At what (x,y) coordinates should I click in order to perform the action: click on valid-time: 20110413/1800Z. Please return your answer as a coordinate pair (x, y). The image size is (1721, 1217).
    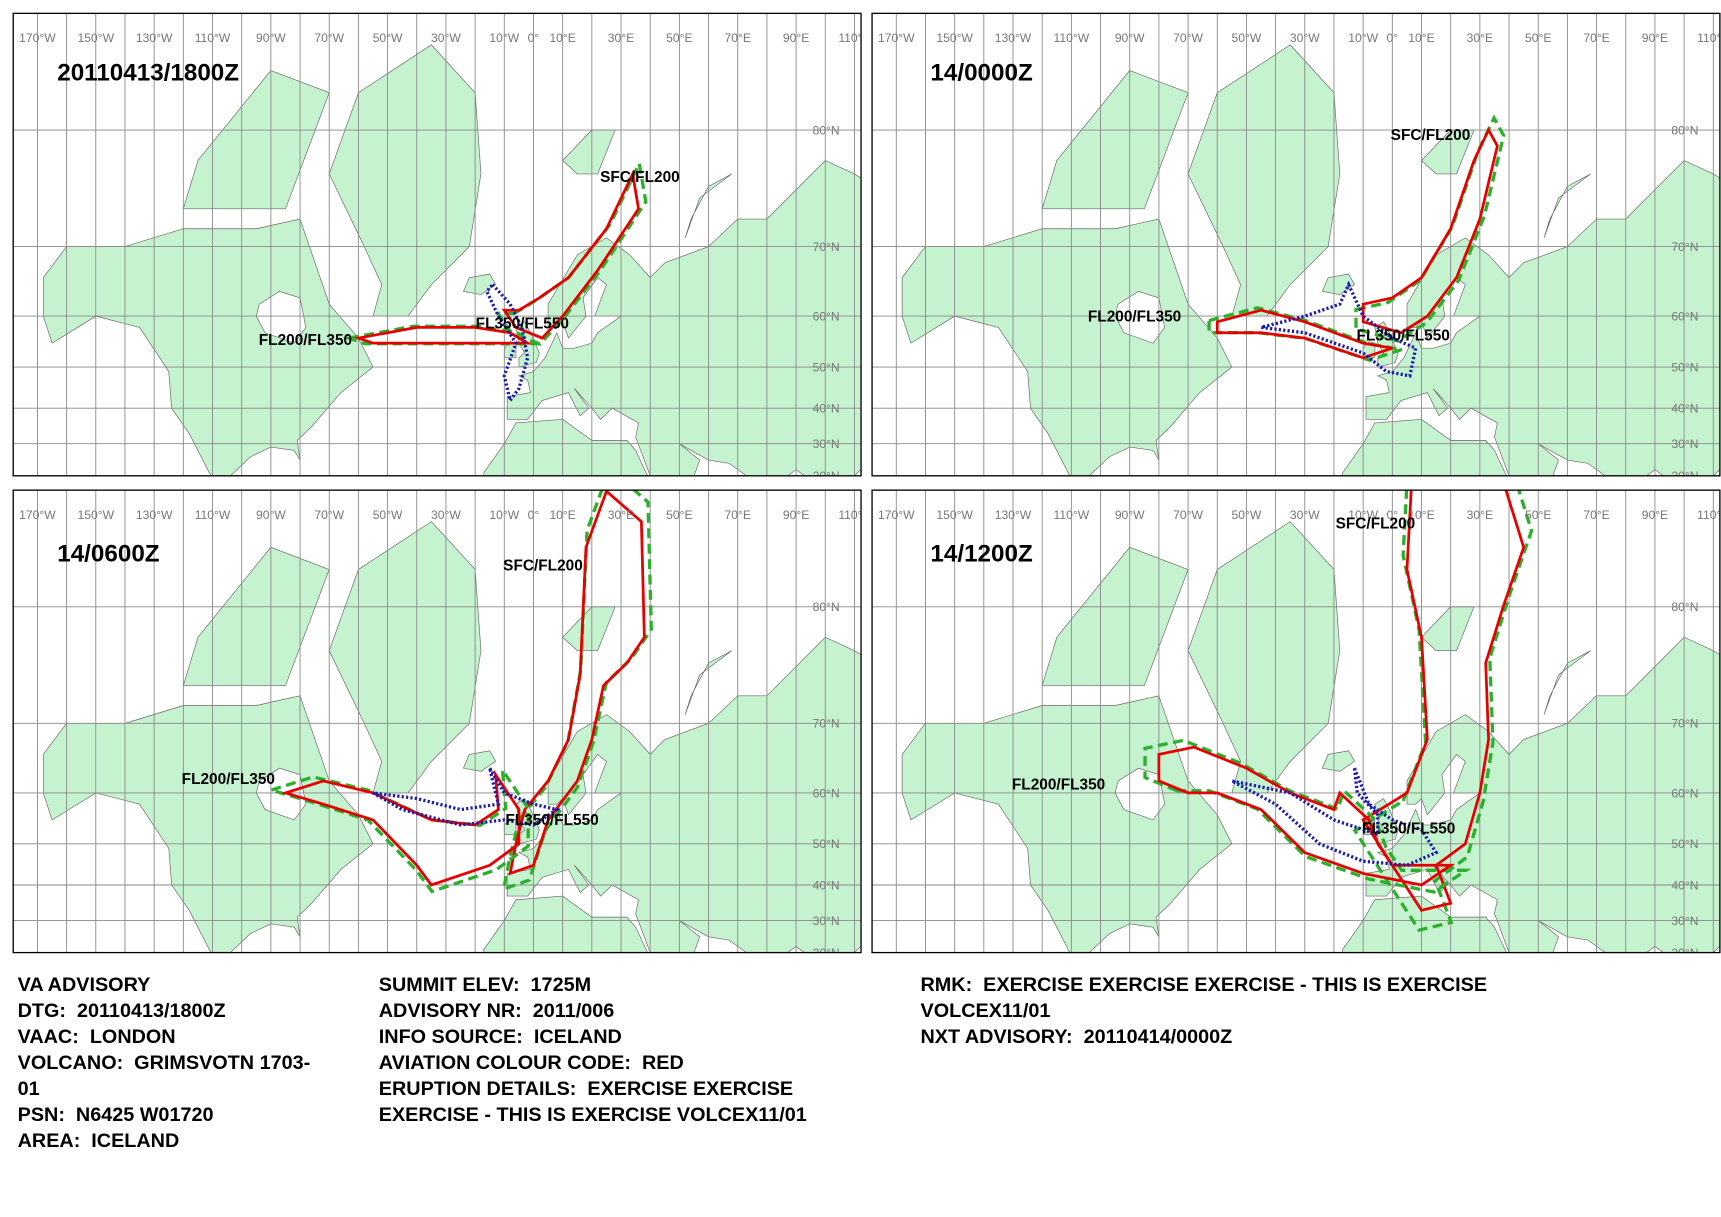
    Looking at the image, I should click on (148, 73).